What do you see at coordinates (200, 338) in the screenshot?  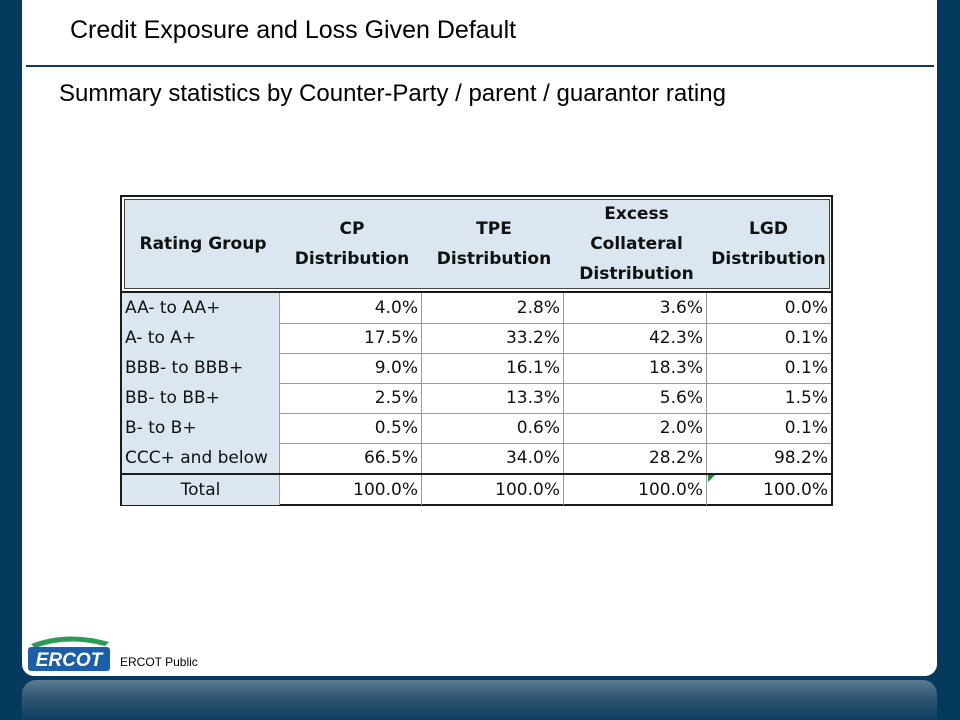 I see `row-label: A- to A+` at bounding box center [200, 338].